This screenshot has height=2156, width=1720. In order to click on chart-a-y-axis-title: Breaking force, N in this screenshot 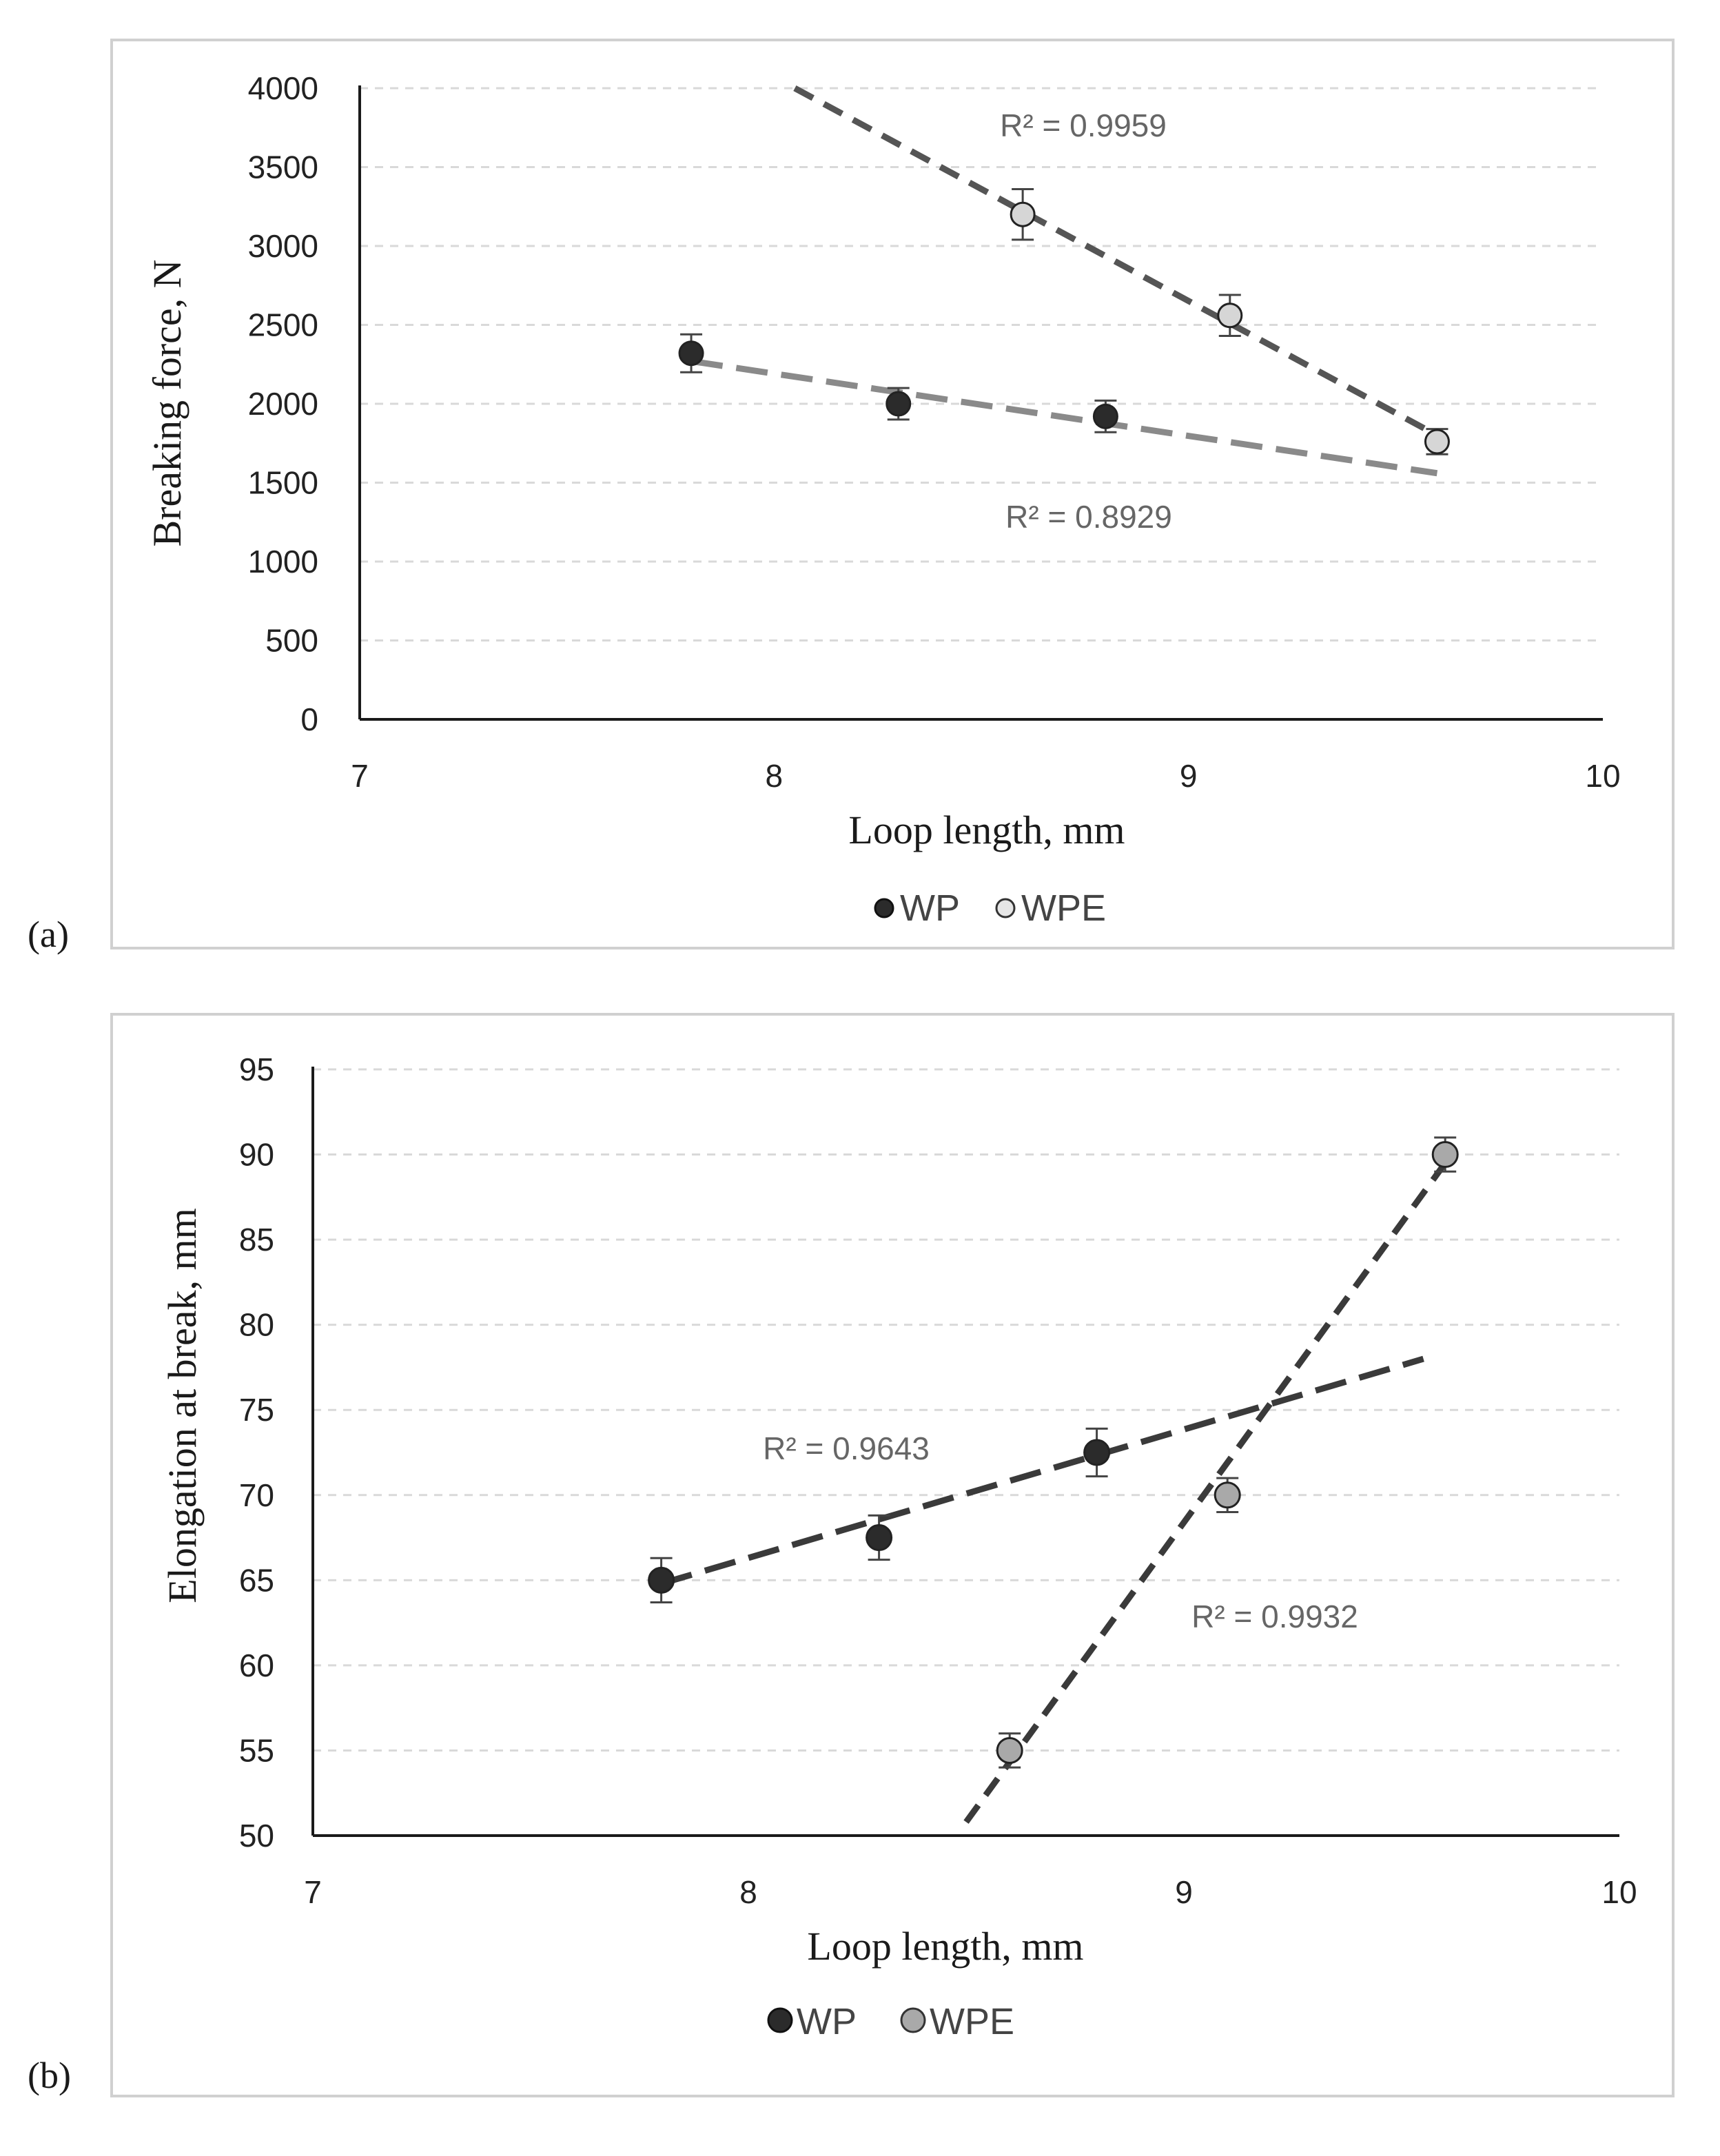, I will do `click(167, 402)`.